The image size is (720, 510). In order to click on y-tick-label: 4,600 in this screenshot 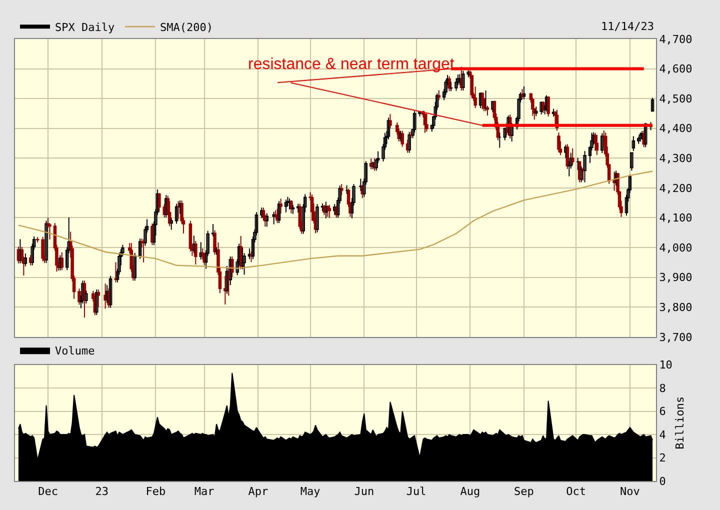, I will do `click(675, 69)`.